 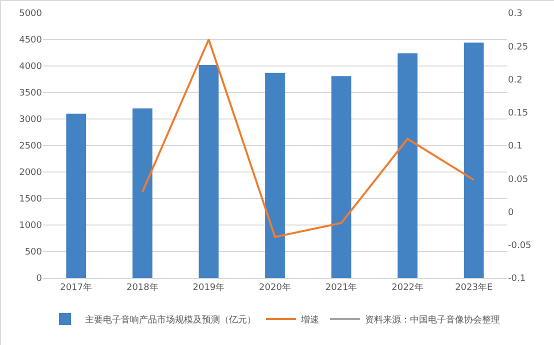 I want to click on y-tick-label: 4000, so click(x=30, y=67).